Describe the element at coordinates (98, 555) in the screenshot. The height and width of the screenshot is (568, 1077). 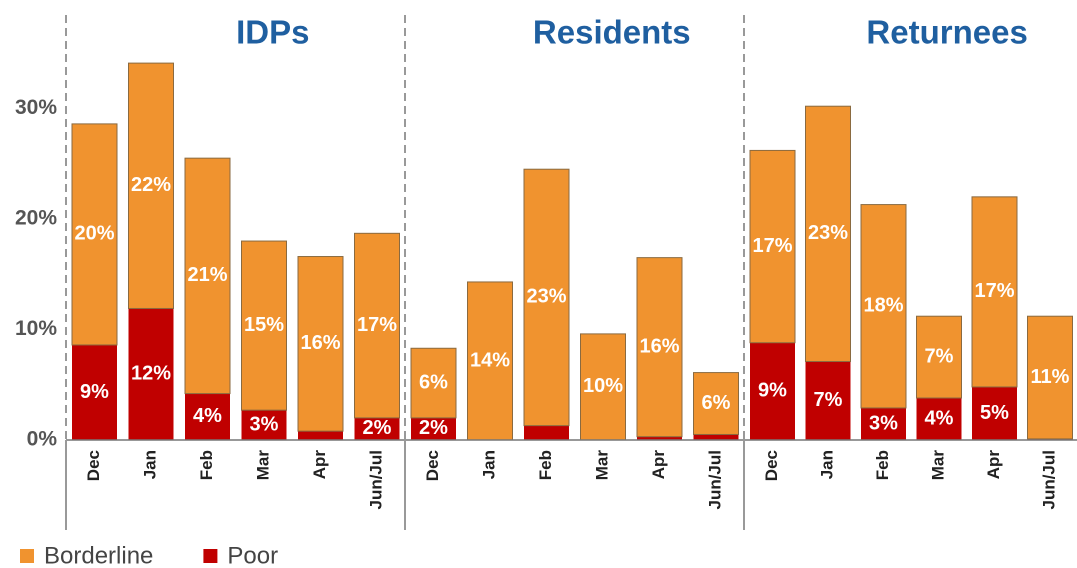
I see `legend-label: Borderline` at that location.